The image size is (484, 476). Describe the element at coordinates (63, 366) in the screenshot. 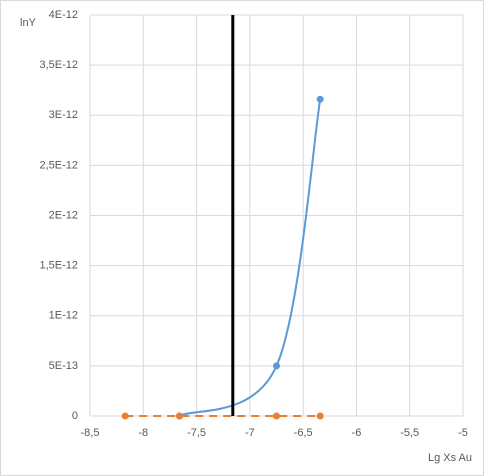

I see `y-tick-label: 5E-13` at that location.